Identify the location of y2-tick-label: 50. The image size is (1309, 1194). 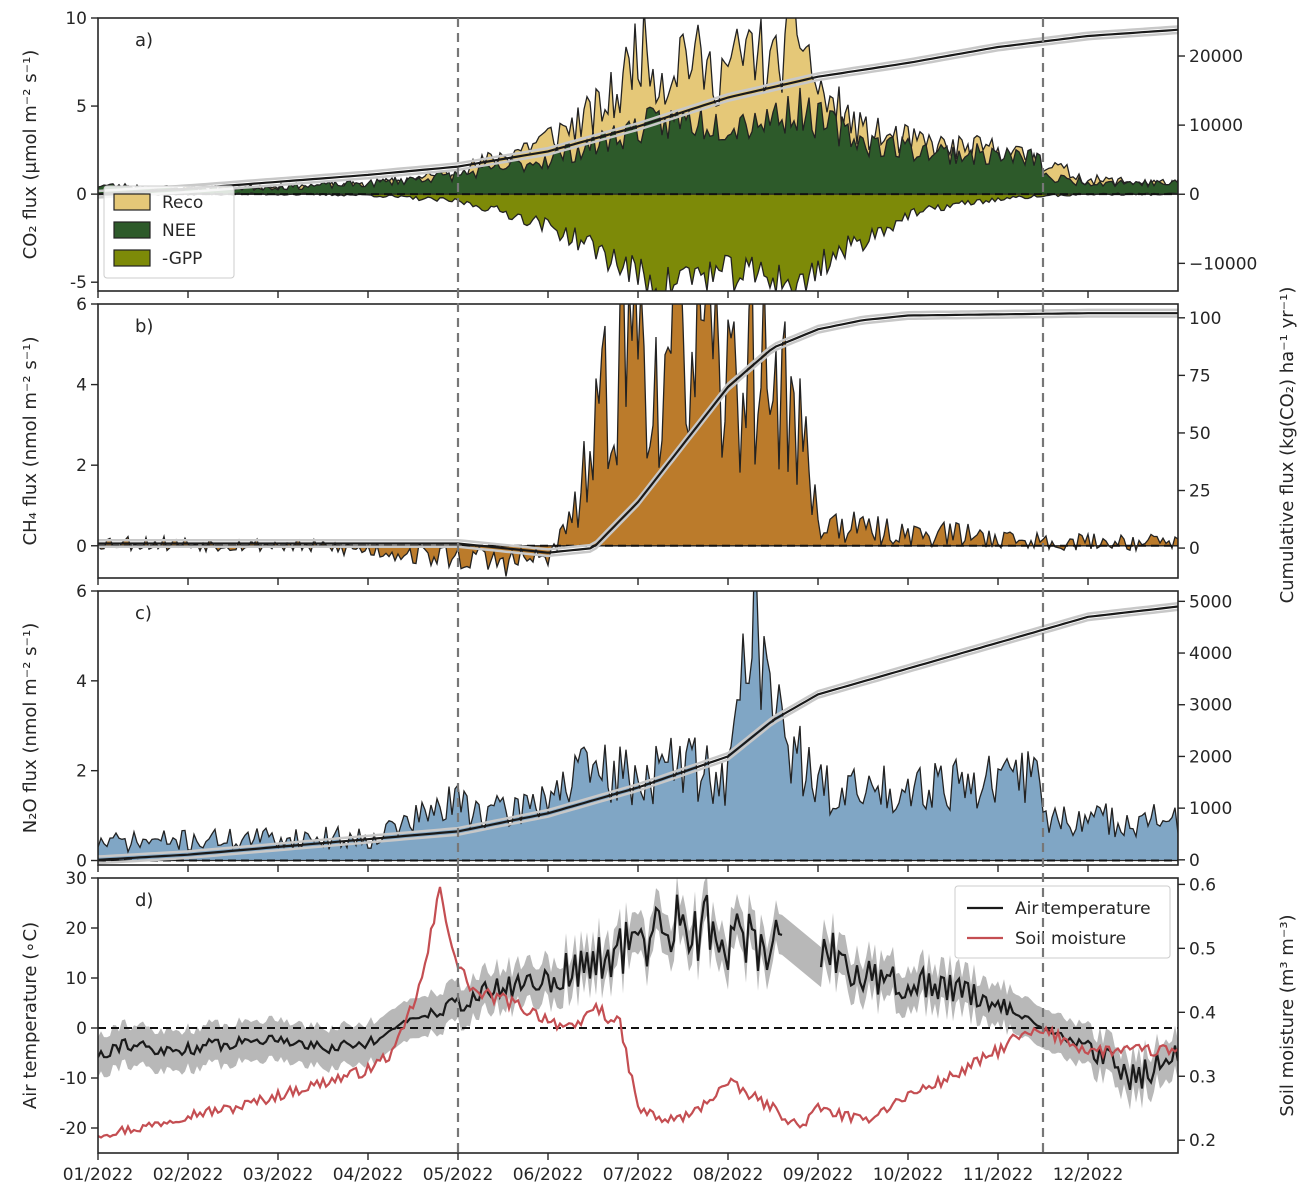
(1200, 434).